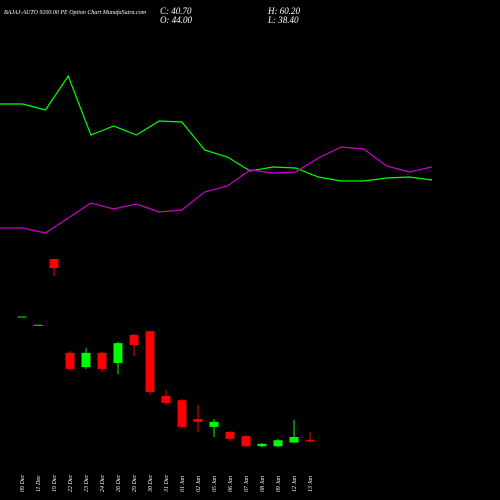 This screenshot has width=500, height=500. Describe the element at coordinates (39, 483) in the screenshot. I see `x-tick-label: 11 Dec` at that location.